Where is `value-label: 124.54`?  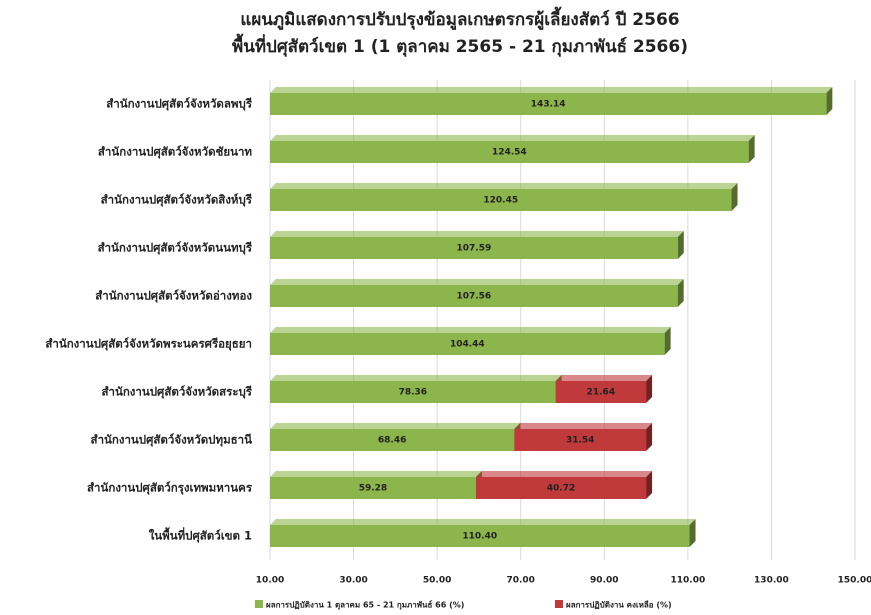 value-label: 124.54 is located at coordinates (509, 153).